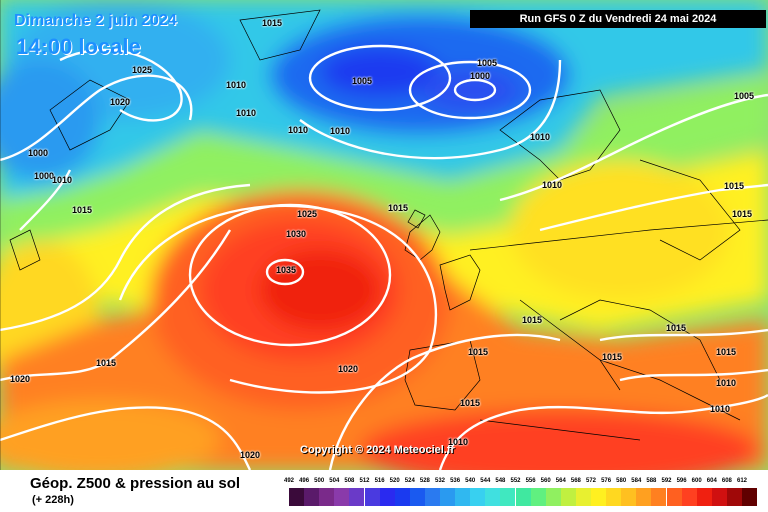 The image size is (768, 512). What do you see at coordinates (424, 481) in the screenshot?
I see `scale-label: 528` at bounding box center [424, 481].